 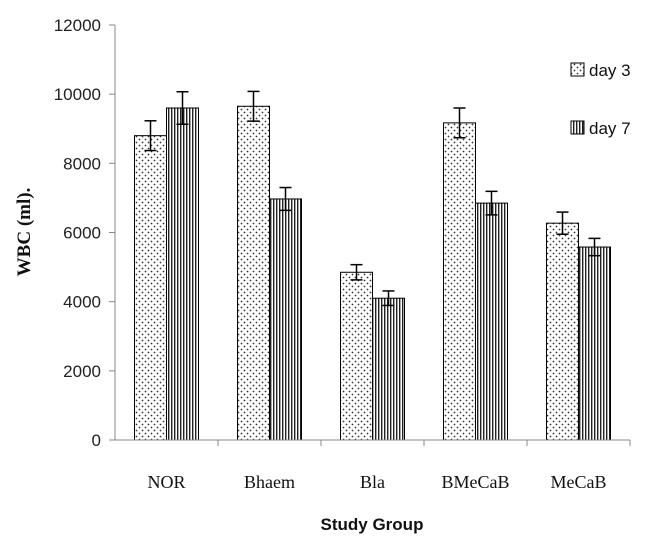 I want to click on bar-day-7-mecab, so click(x=594, y=343).